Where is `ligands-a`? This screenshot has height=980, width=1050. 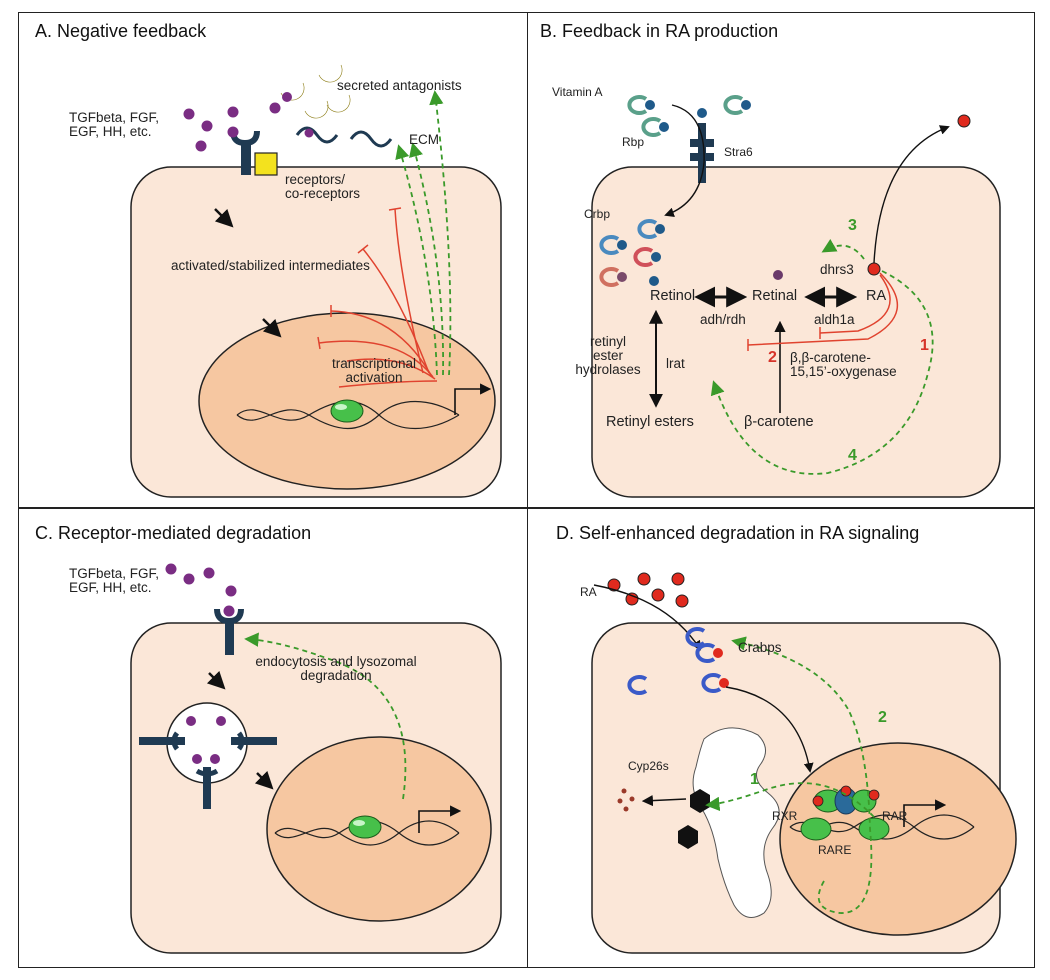 ligands-a is located at coordinates (232, 127).